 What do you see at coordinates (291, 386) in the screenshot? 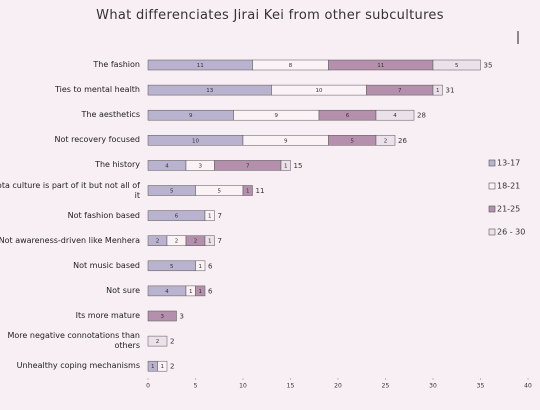
I see `x-tick-label: 15` at bounding box center [291, 386].